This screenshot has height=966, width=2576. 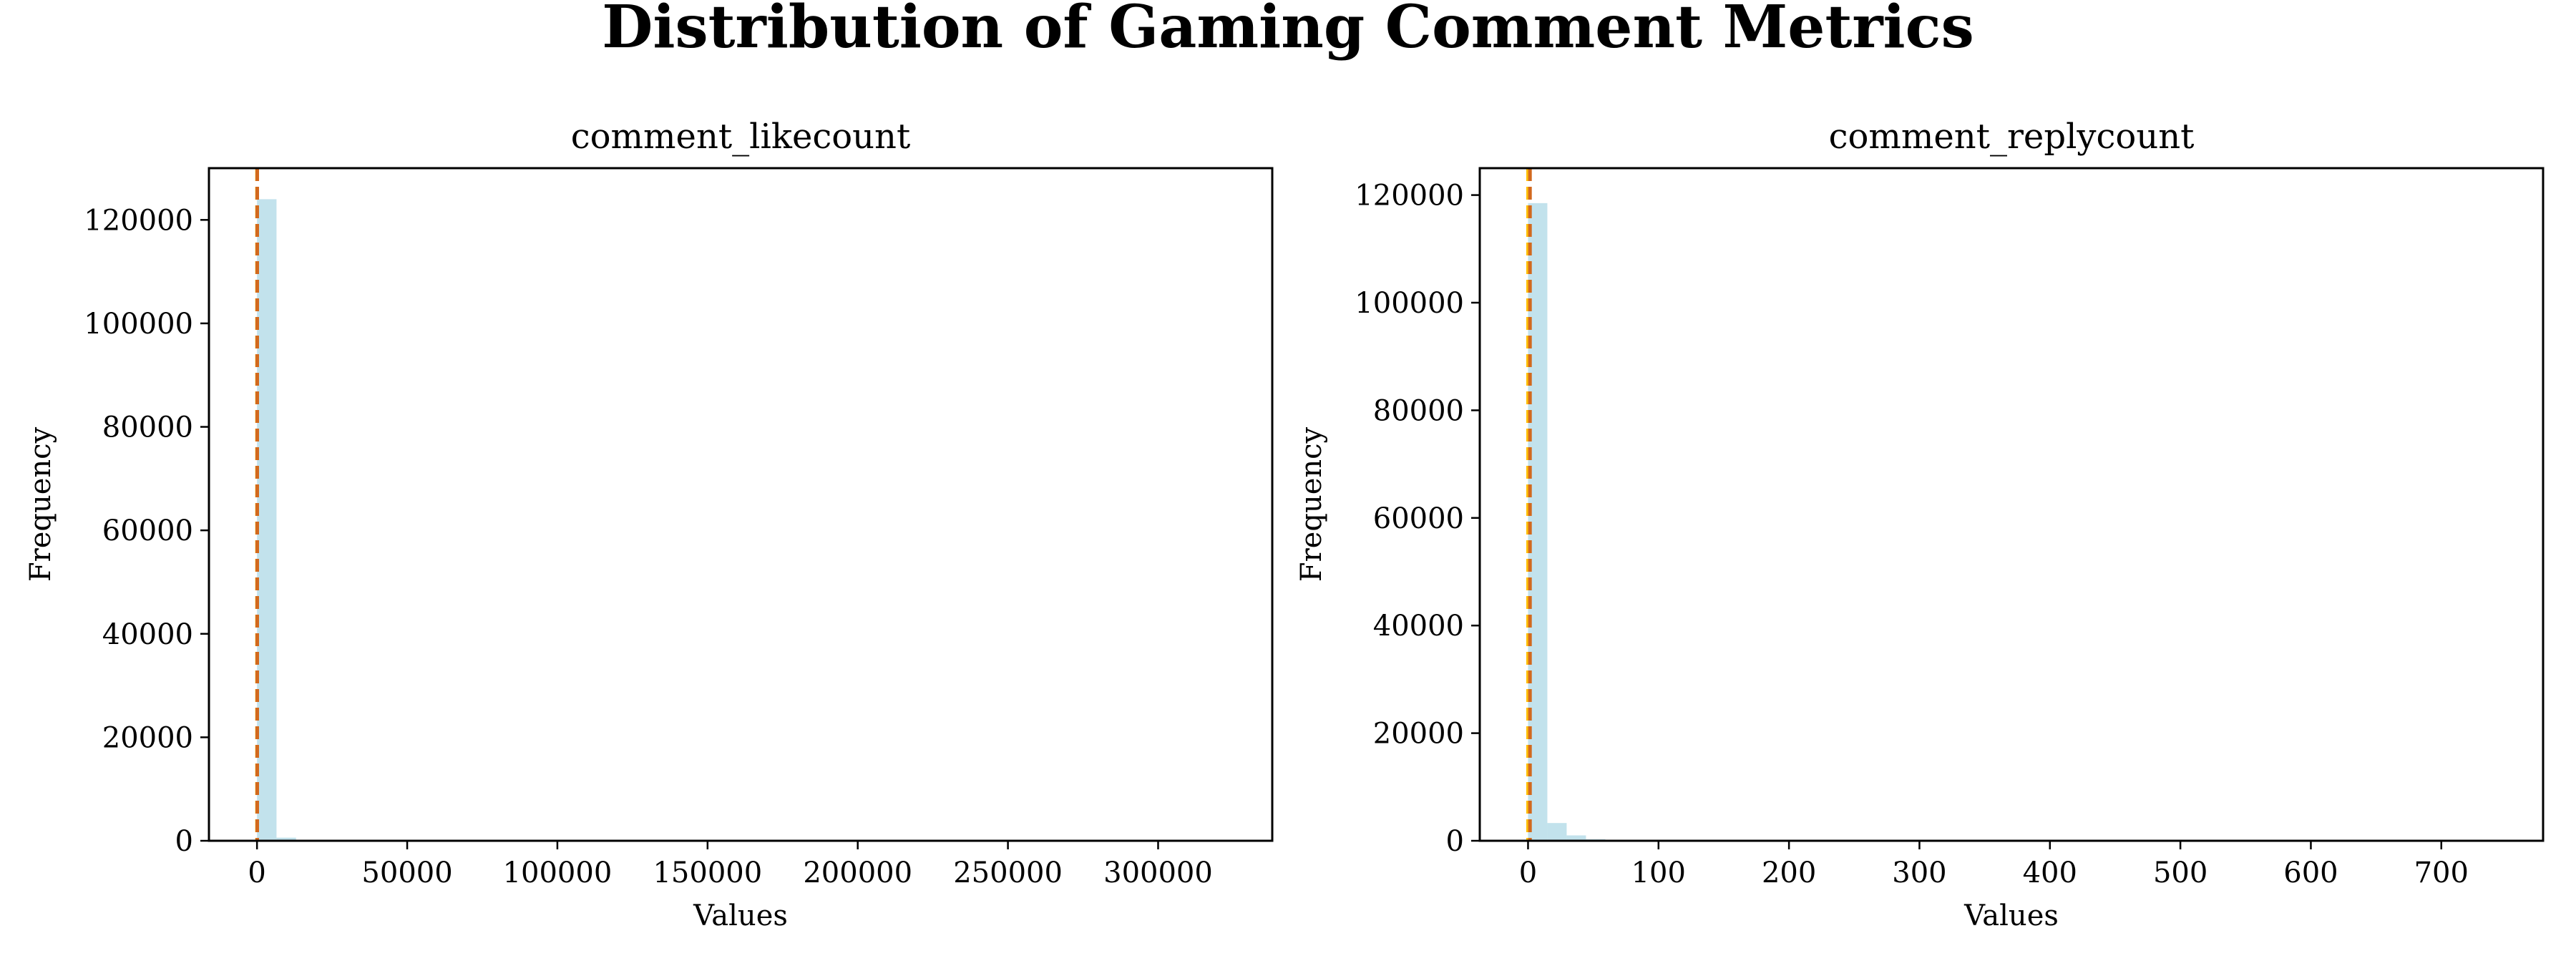 What do you see at coordinates (707, 873) in the screenshot?
I see `x-tick-label: 150000` at bounding box center [707, 873].